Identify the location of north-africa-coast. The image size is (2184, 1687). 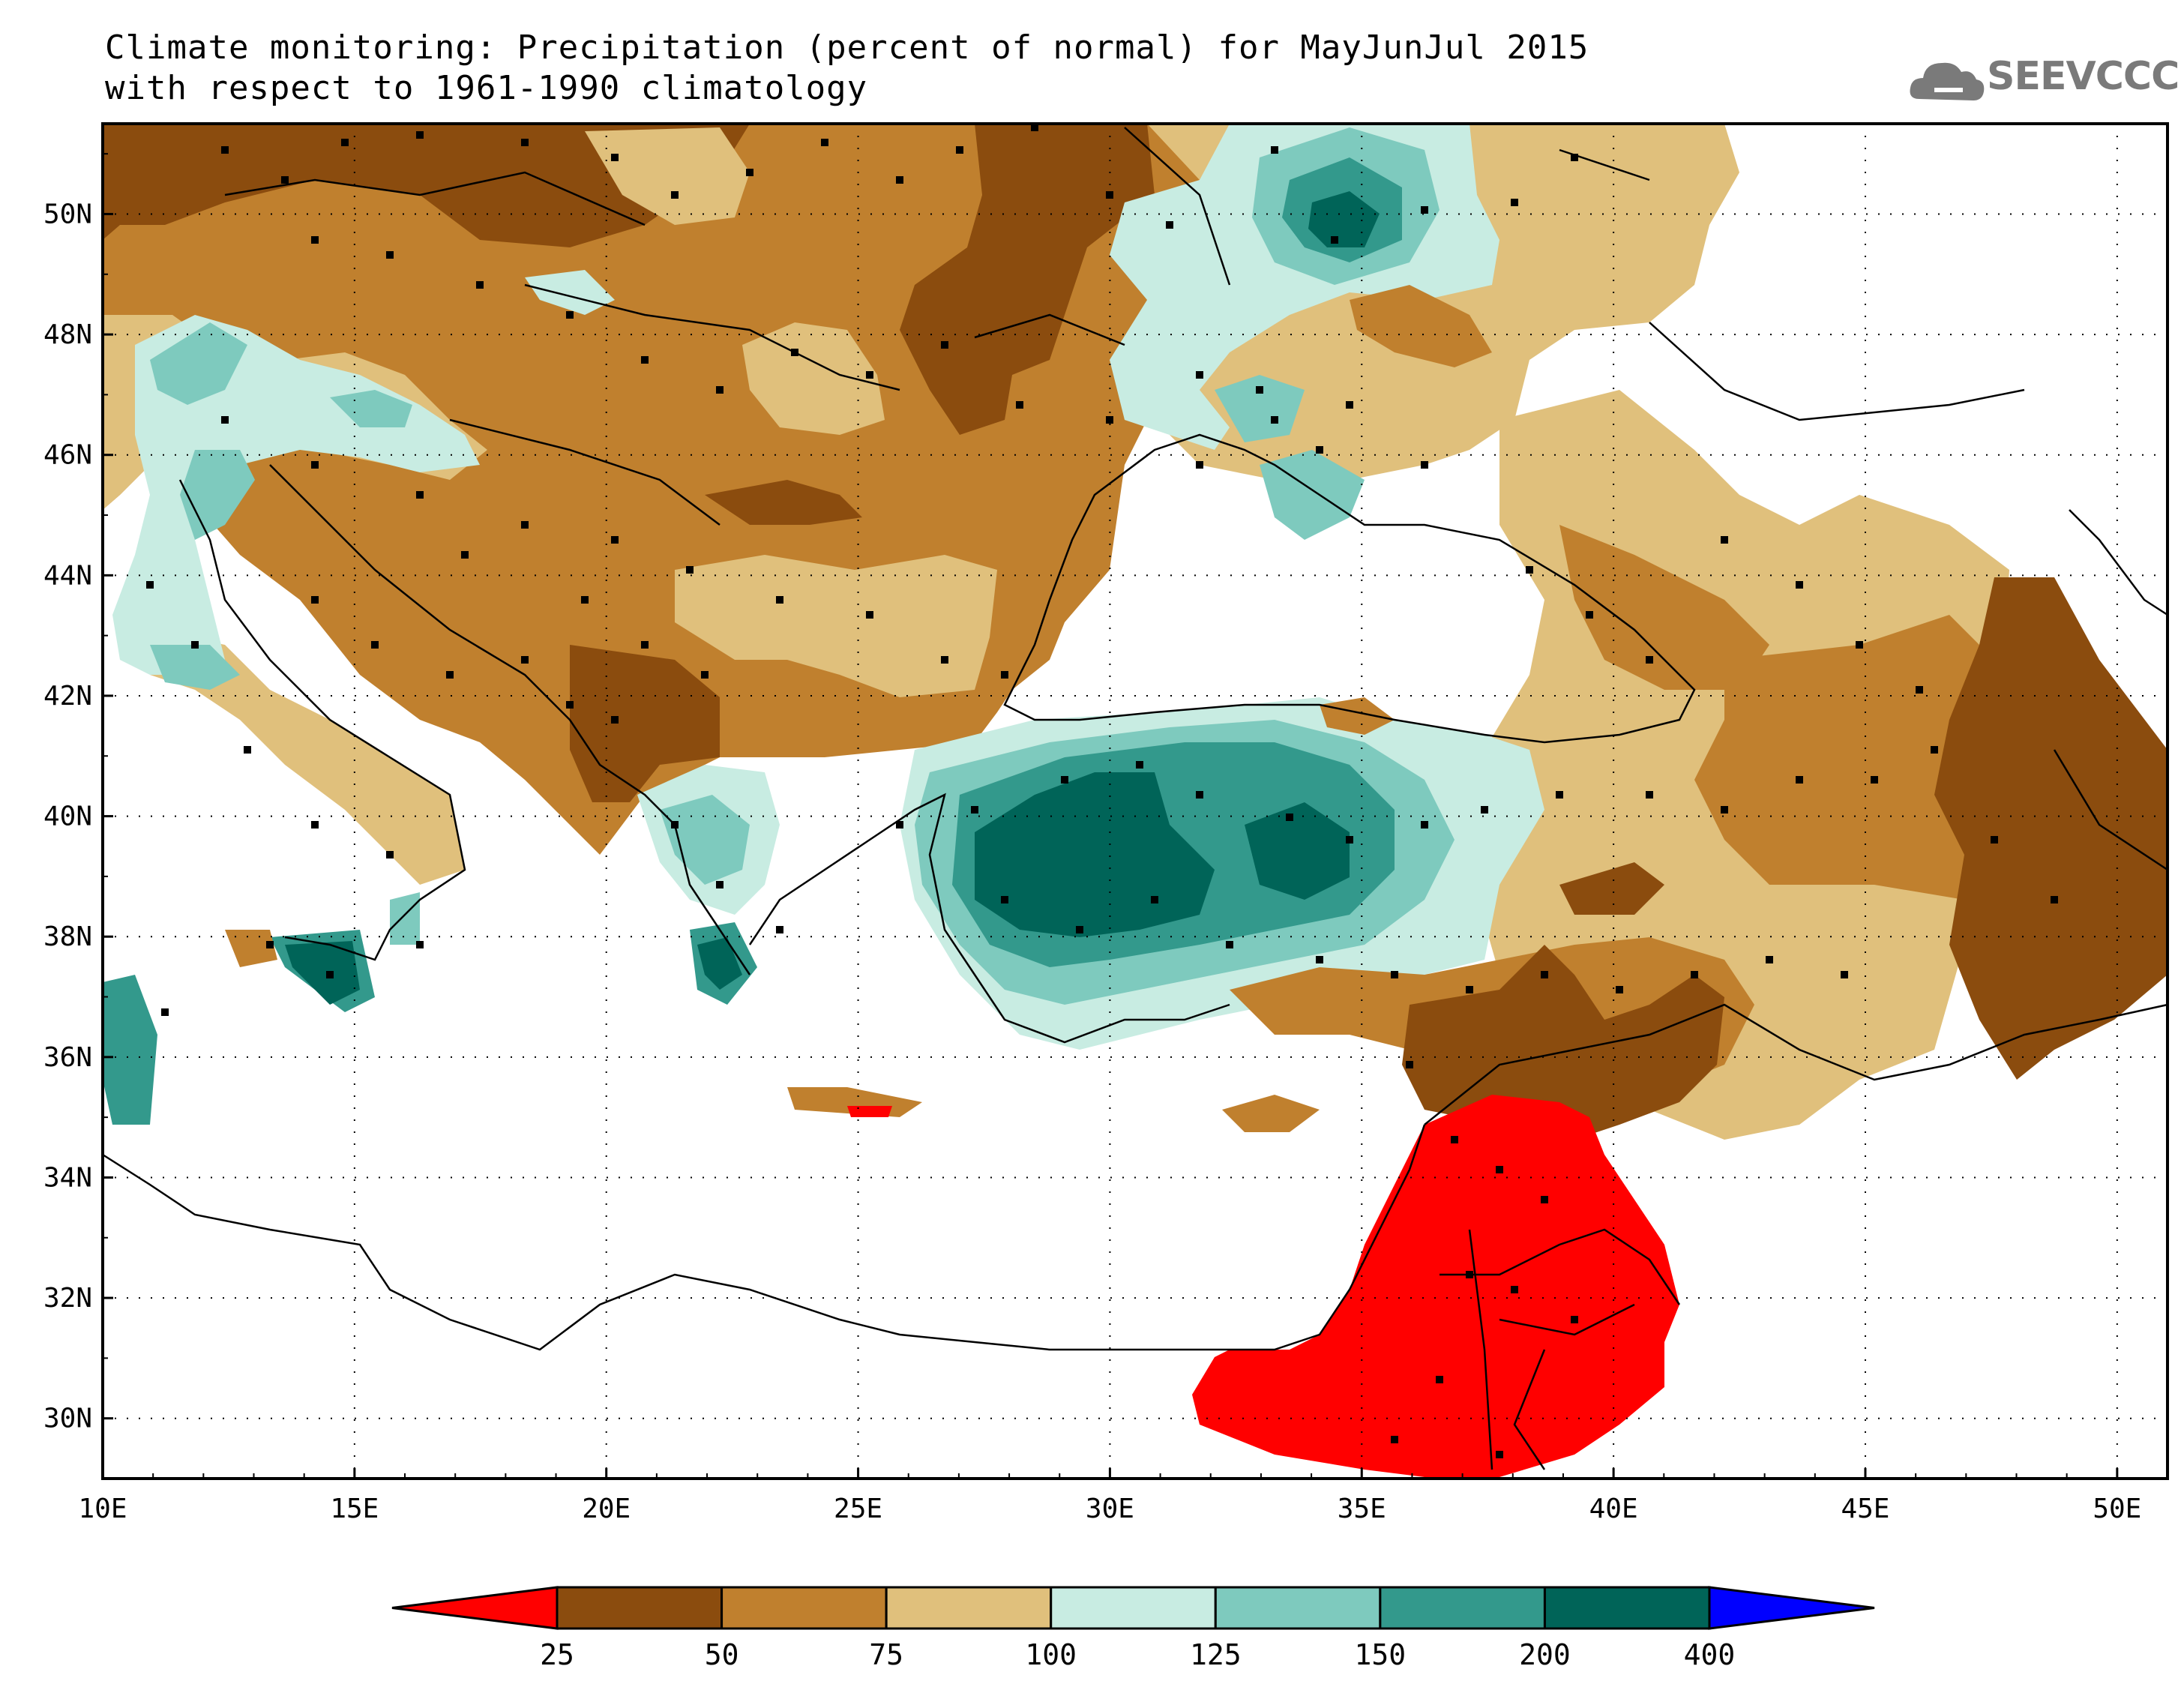
(764, 1237).